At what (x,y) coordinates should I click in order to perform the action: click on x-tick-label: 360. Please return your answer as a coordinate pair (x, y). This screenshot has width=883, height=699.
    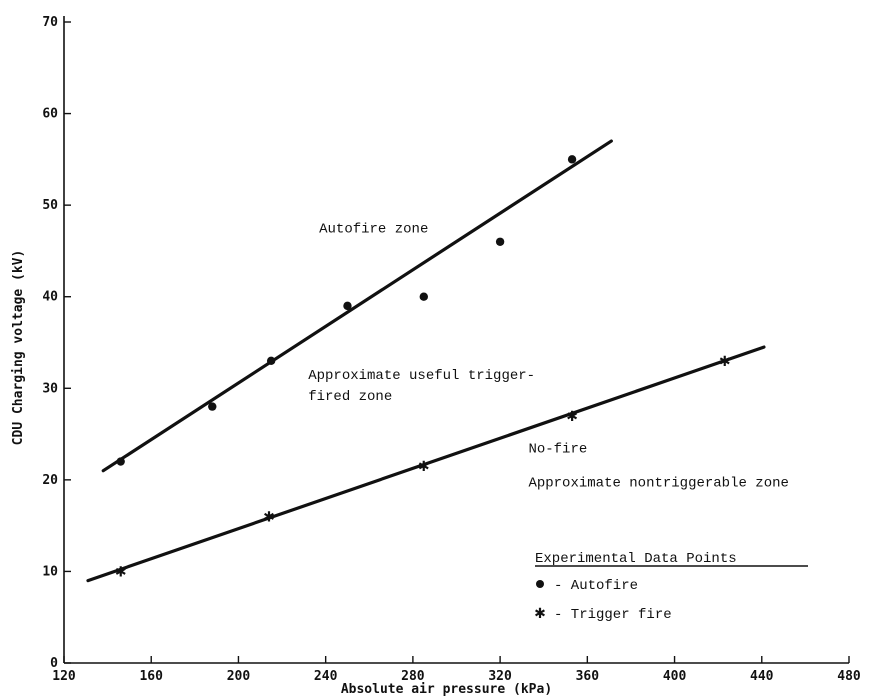
    Looking at the image, I should click on (588, 676).